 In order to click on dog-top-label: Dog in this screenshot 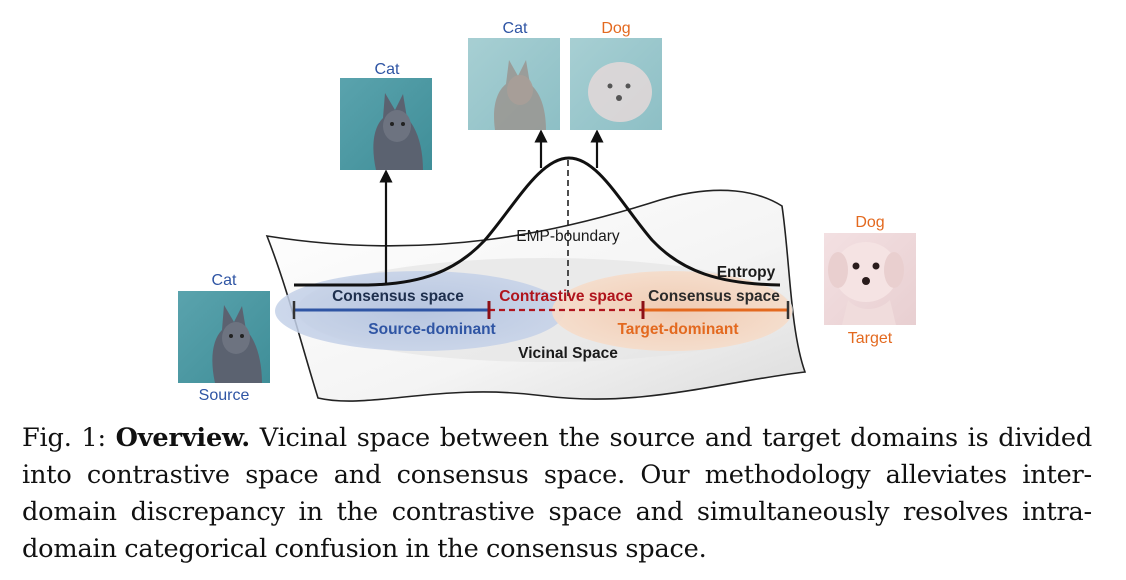, I will do `click(615, 28)`.